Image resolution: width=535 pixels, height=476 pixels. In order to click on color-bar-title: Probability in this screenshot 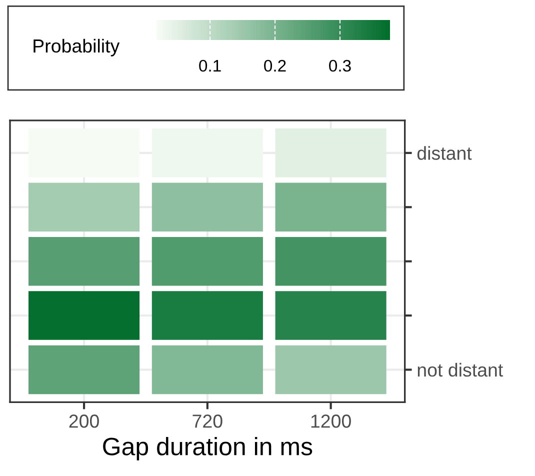, I will do `click(77, 47)`.